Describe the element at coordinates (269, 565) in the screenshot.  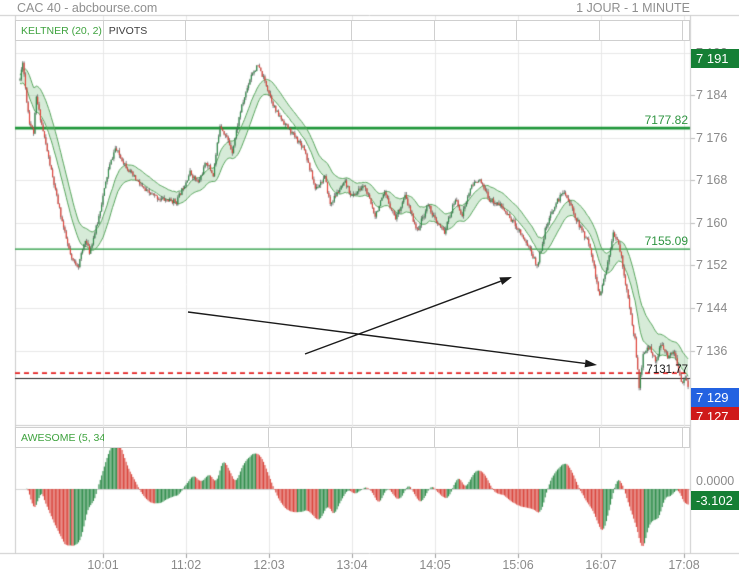
I see `time-tick-label: 12:03` at that location.